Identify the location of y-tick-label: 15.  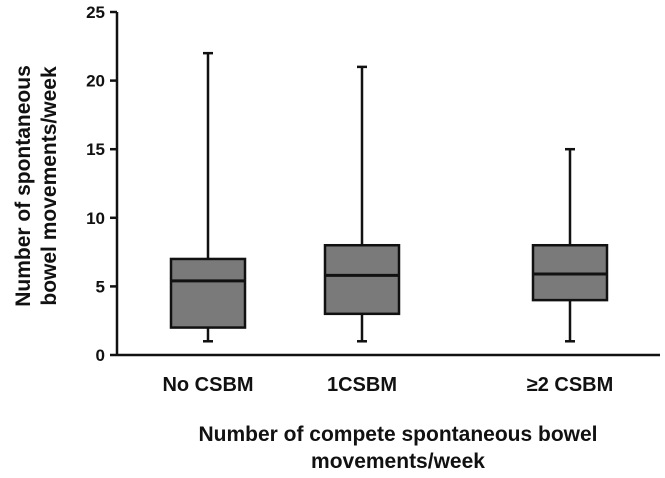
(95, 149).